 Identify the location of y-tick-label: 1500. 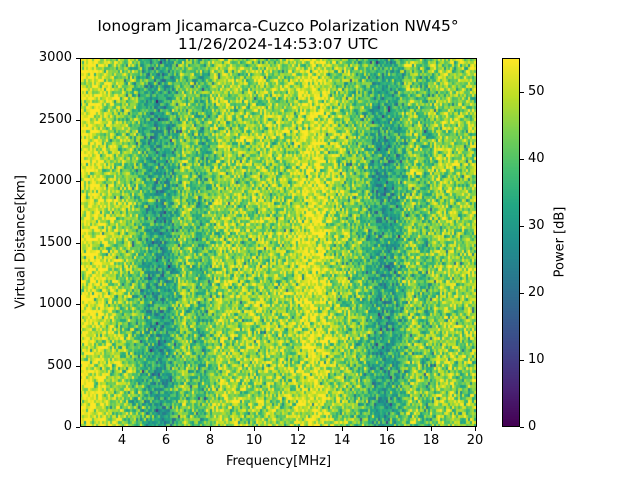
(55, 242).